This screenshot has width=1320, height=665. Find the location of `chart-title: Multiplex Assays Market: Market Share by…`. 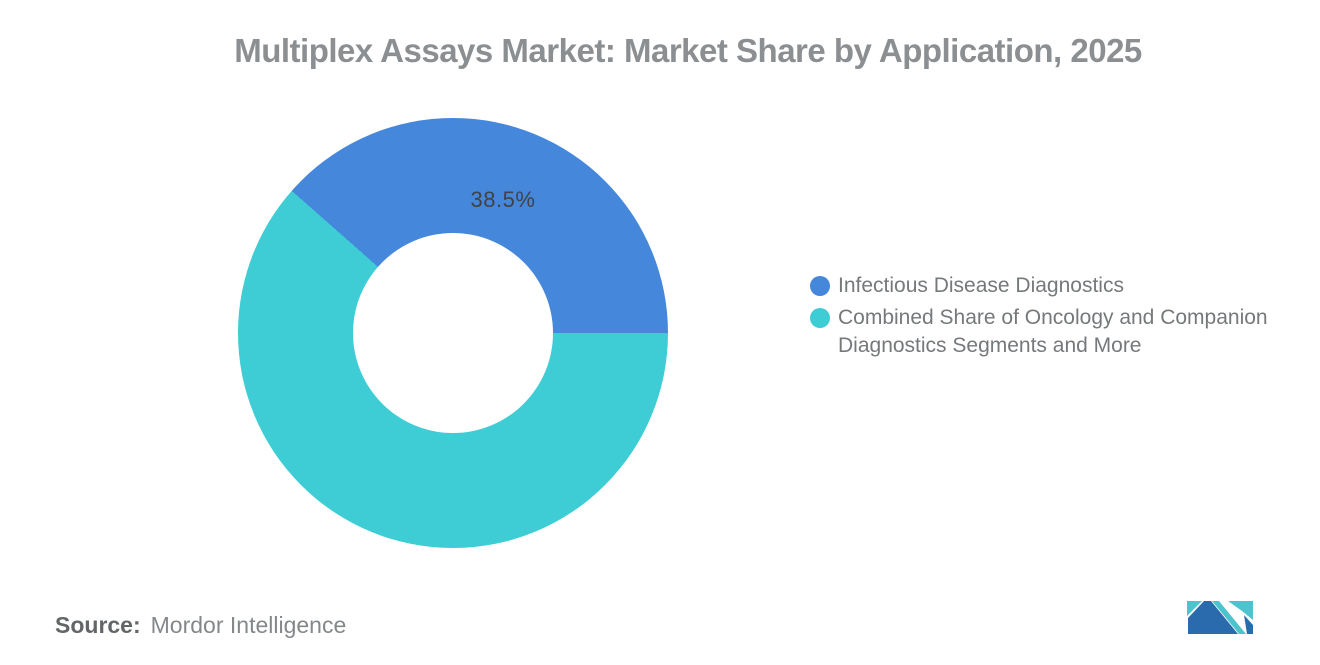

chart-title: Multiplex Assays Market: Market Share by… is located at coordinates (688, 50).